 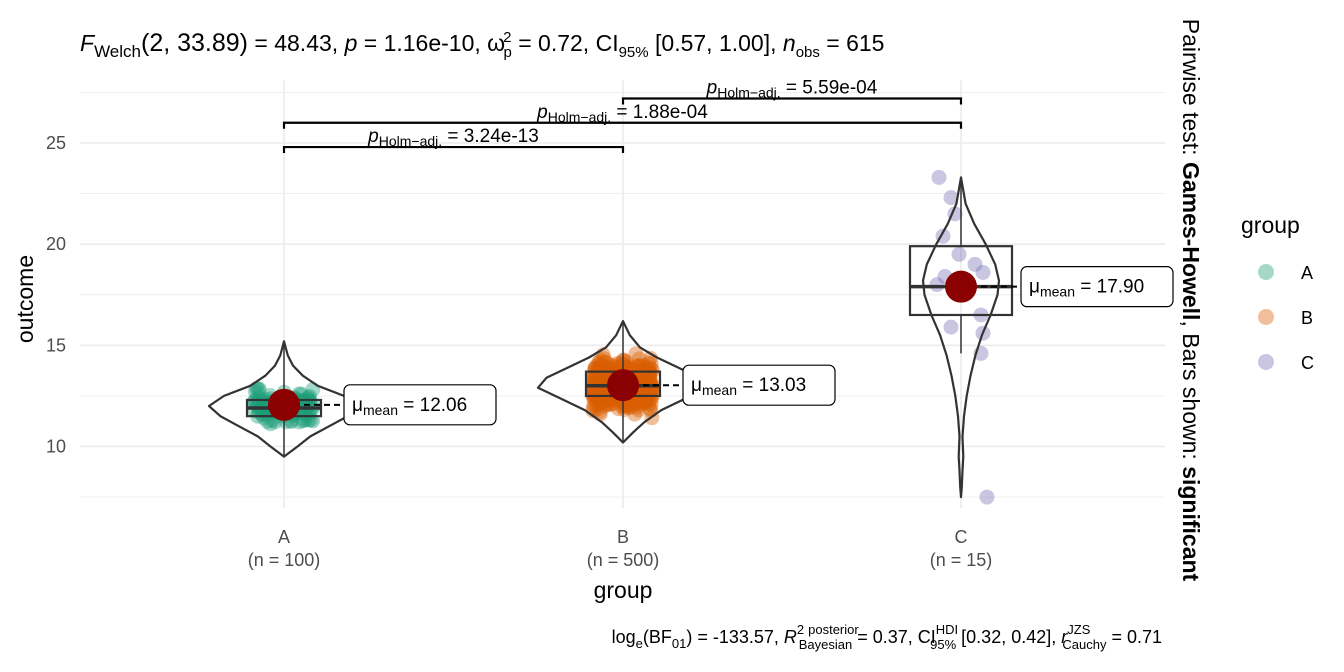 I want to click on group-a: μmean = 12.06, so click(x=352, y=399).